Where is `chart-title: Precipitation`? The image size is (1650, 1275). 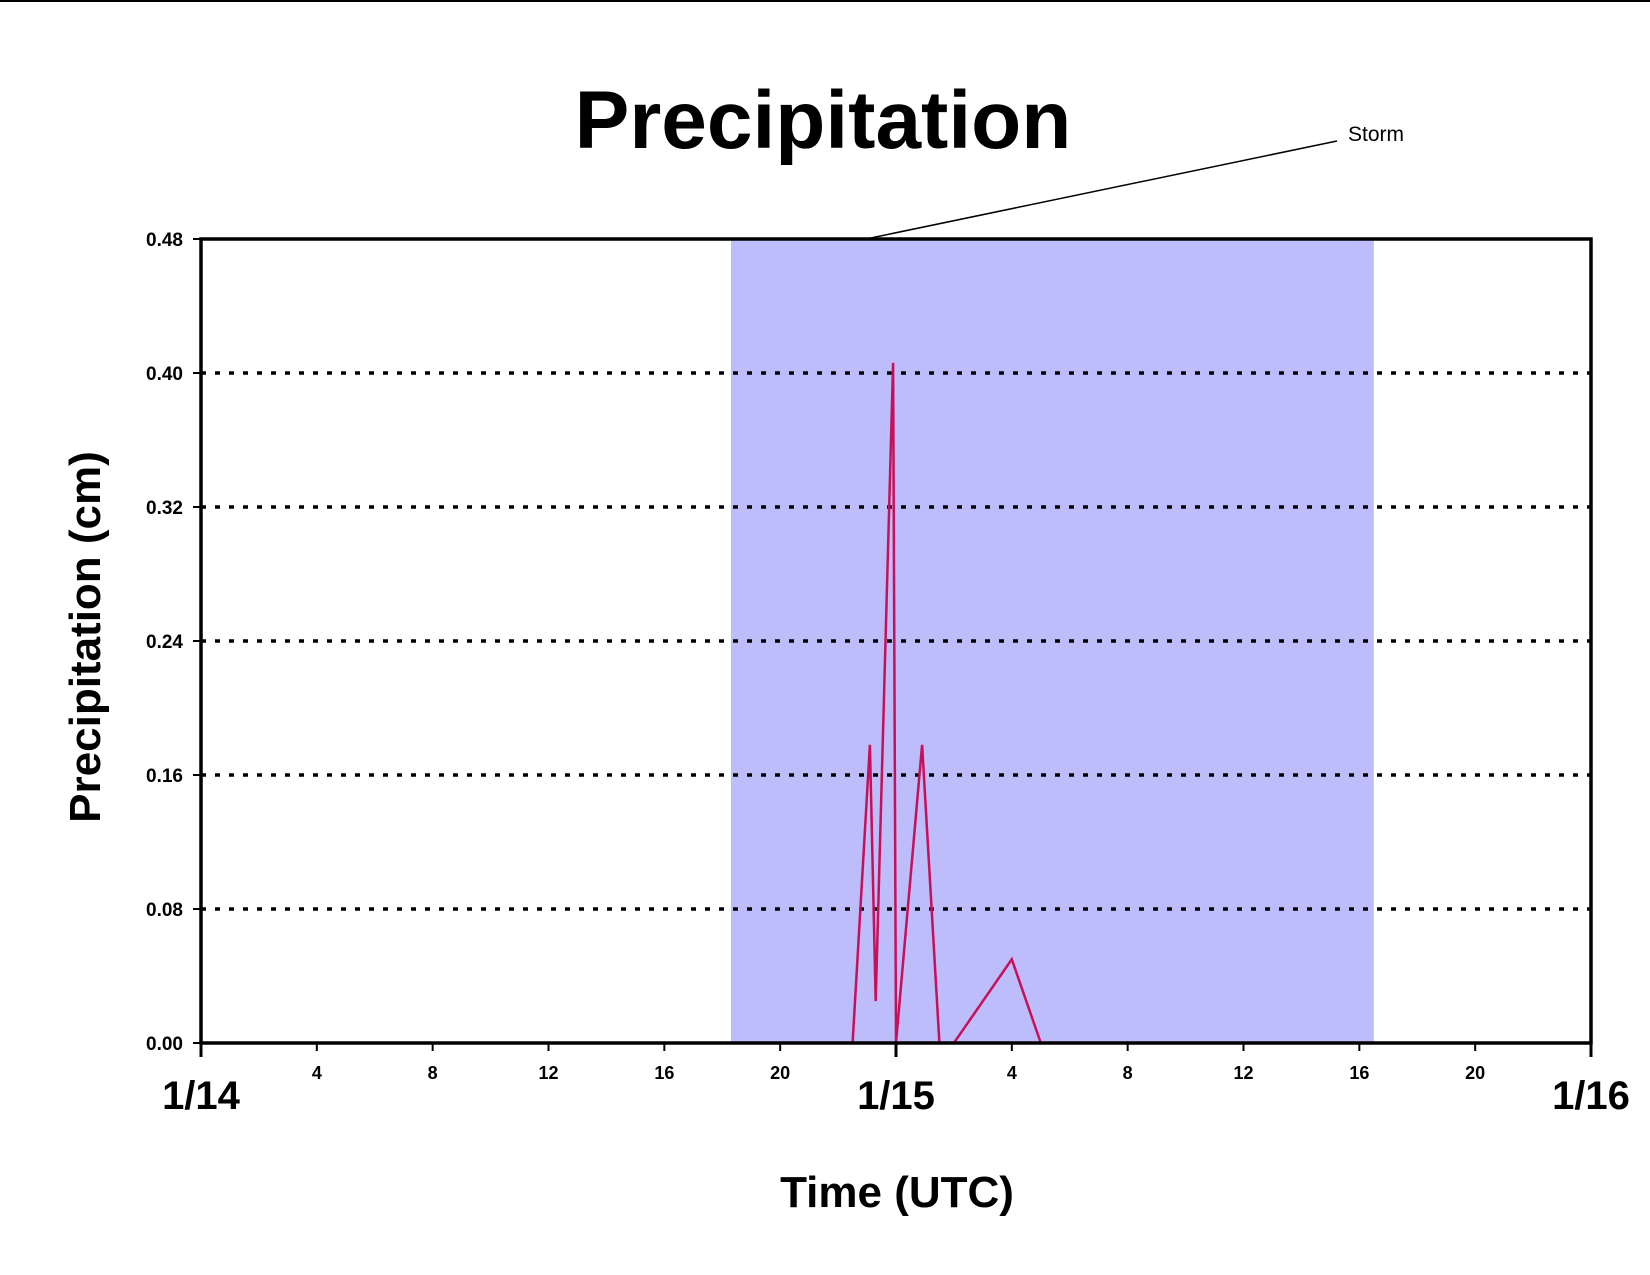 chart-title: Precipitation is located at coordinates (823, 120).